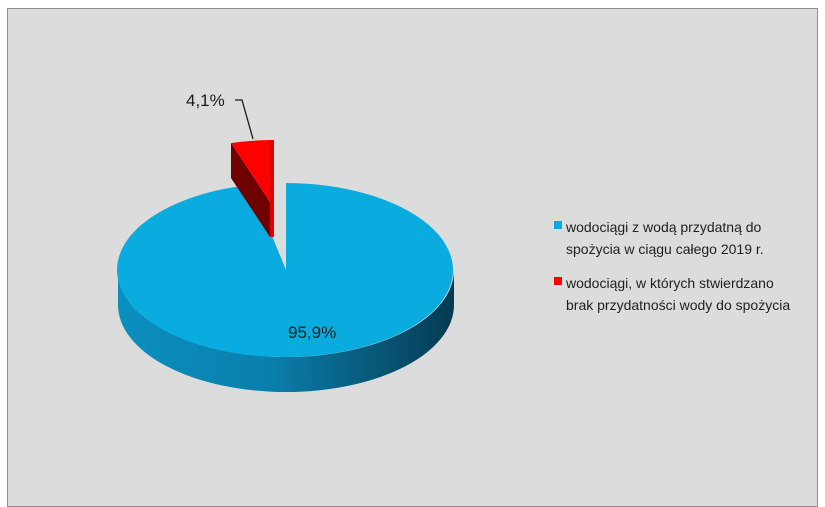 Image resolution: width=825 pixels, height=507 pixels. Describe the element at coordinates (286, 331) in the screenshot. I see `slice-blue-side` at that location.